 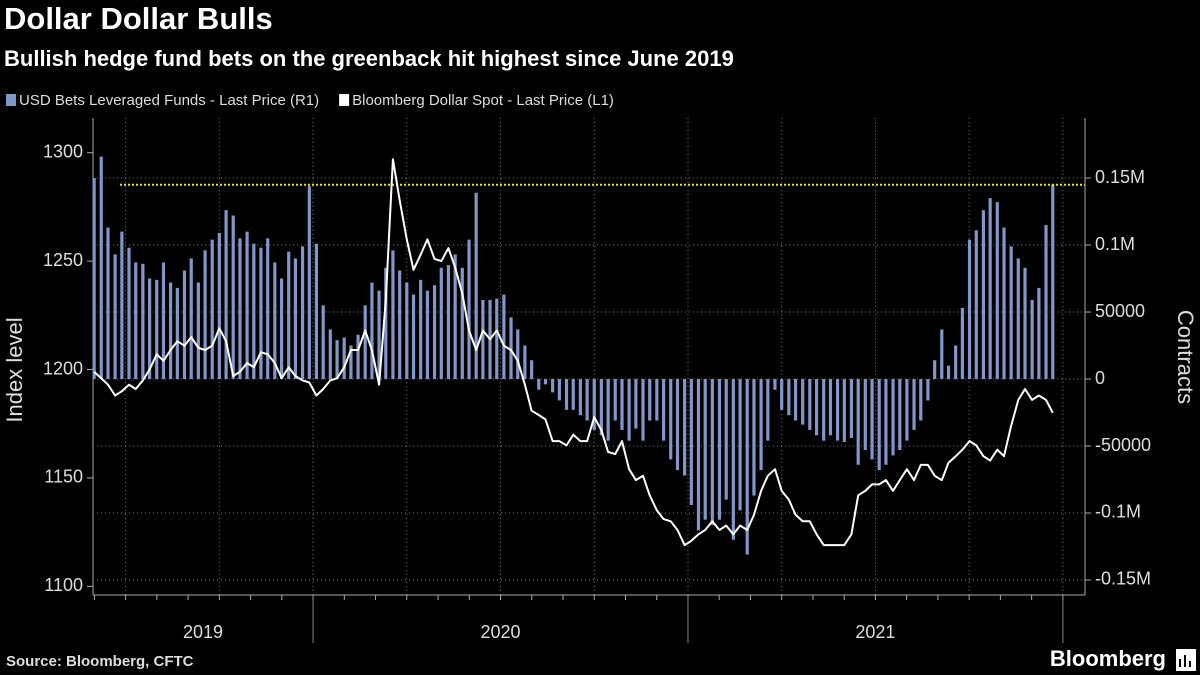 I want to click on y2-tick-label: 50000, so click(x=1120, y=311).